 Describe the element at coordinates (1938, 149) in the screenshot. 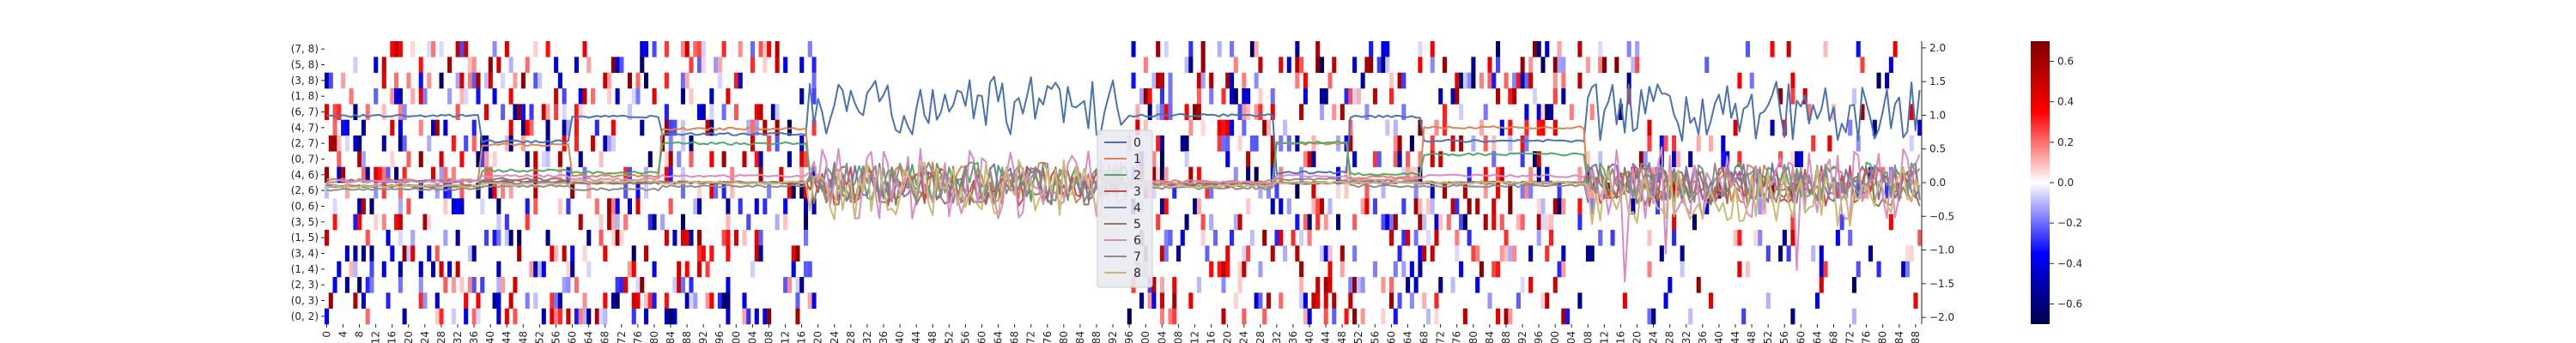

I see `right-tick-label: 0.5` at that location.